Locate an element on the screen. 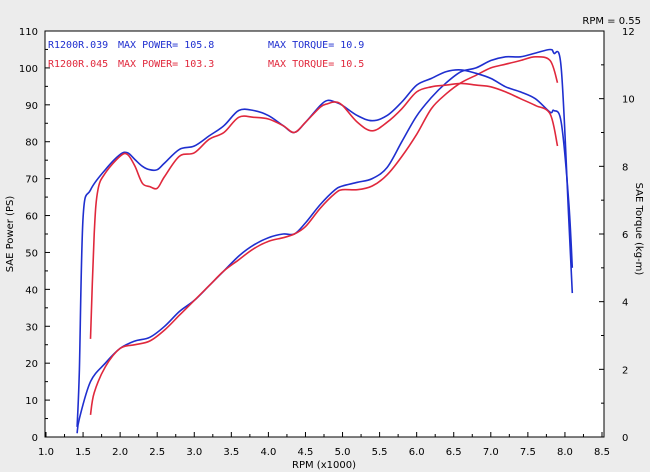 This screenshot has height=472, width=650. y-axis-label-right: SAE Torque (kg-m) is located at coordinates (638, 229).